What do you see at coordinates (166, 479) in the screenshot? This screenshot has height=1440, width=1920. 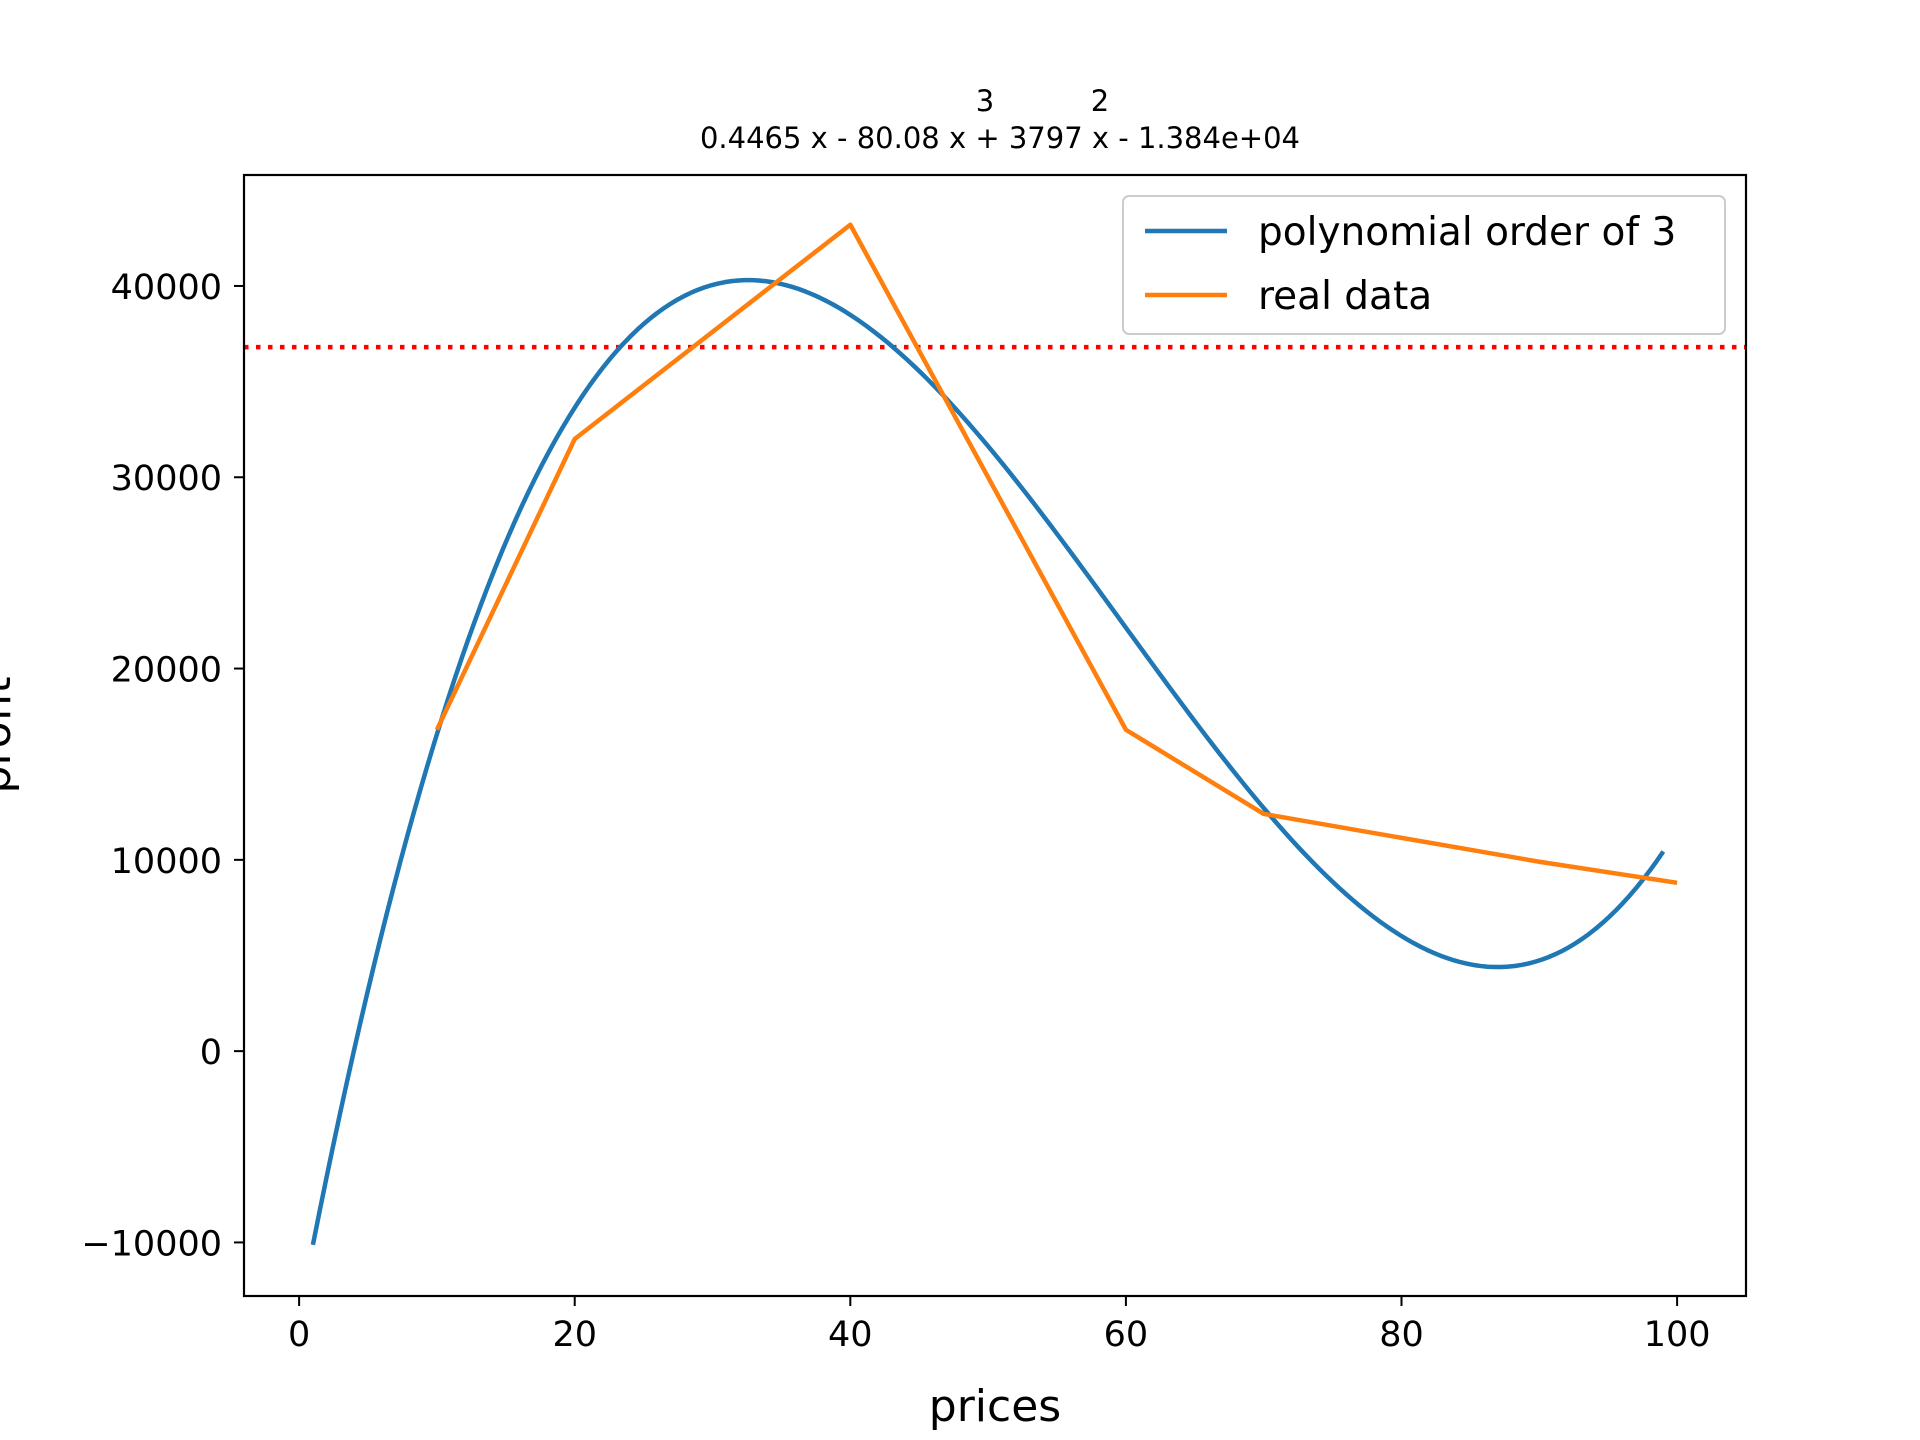 I see `y-tick-label: 30000` at bounding box center [166, 479].